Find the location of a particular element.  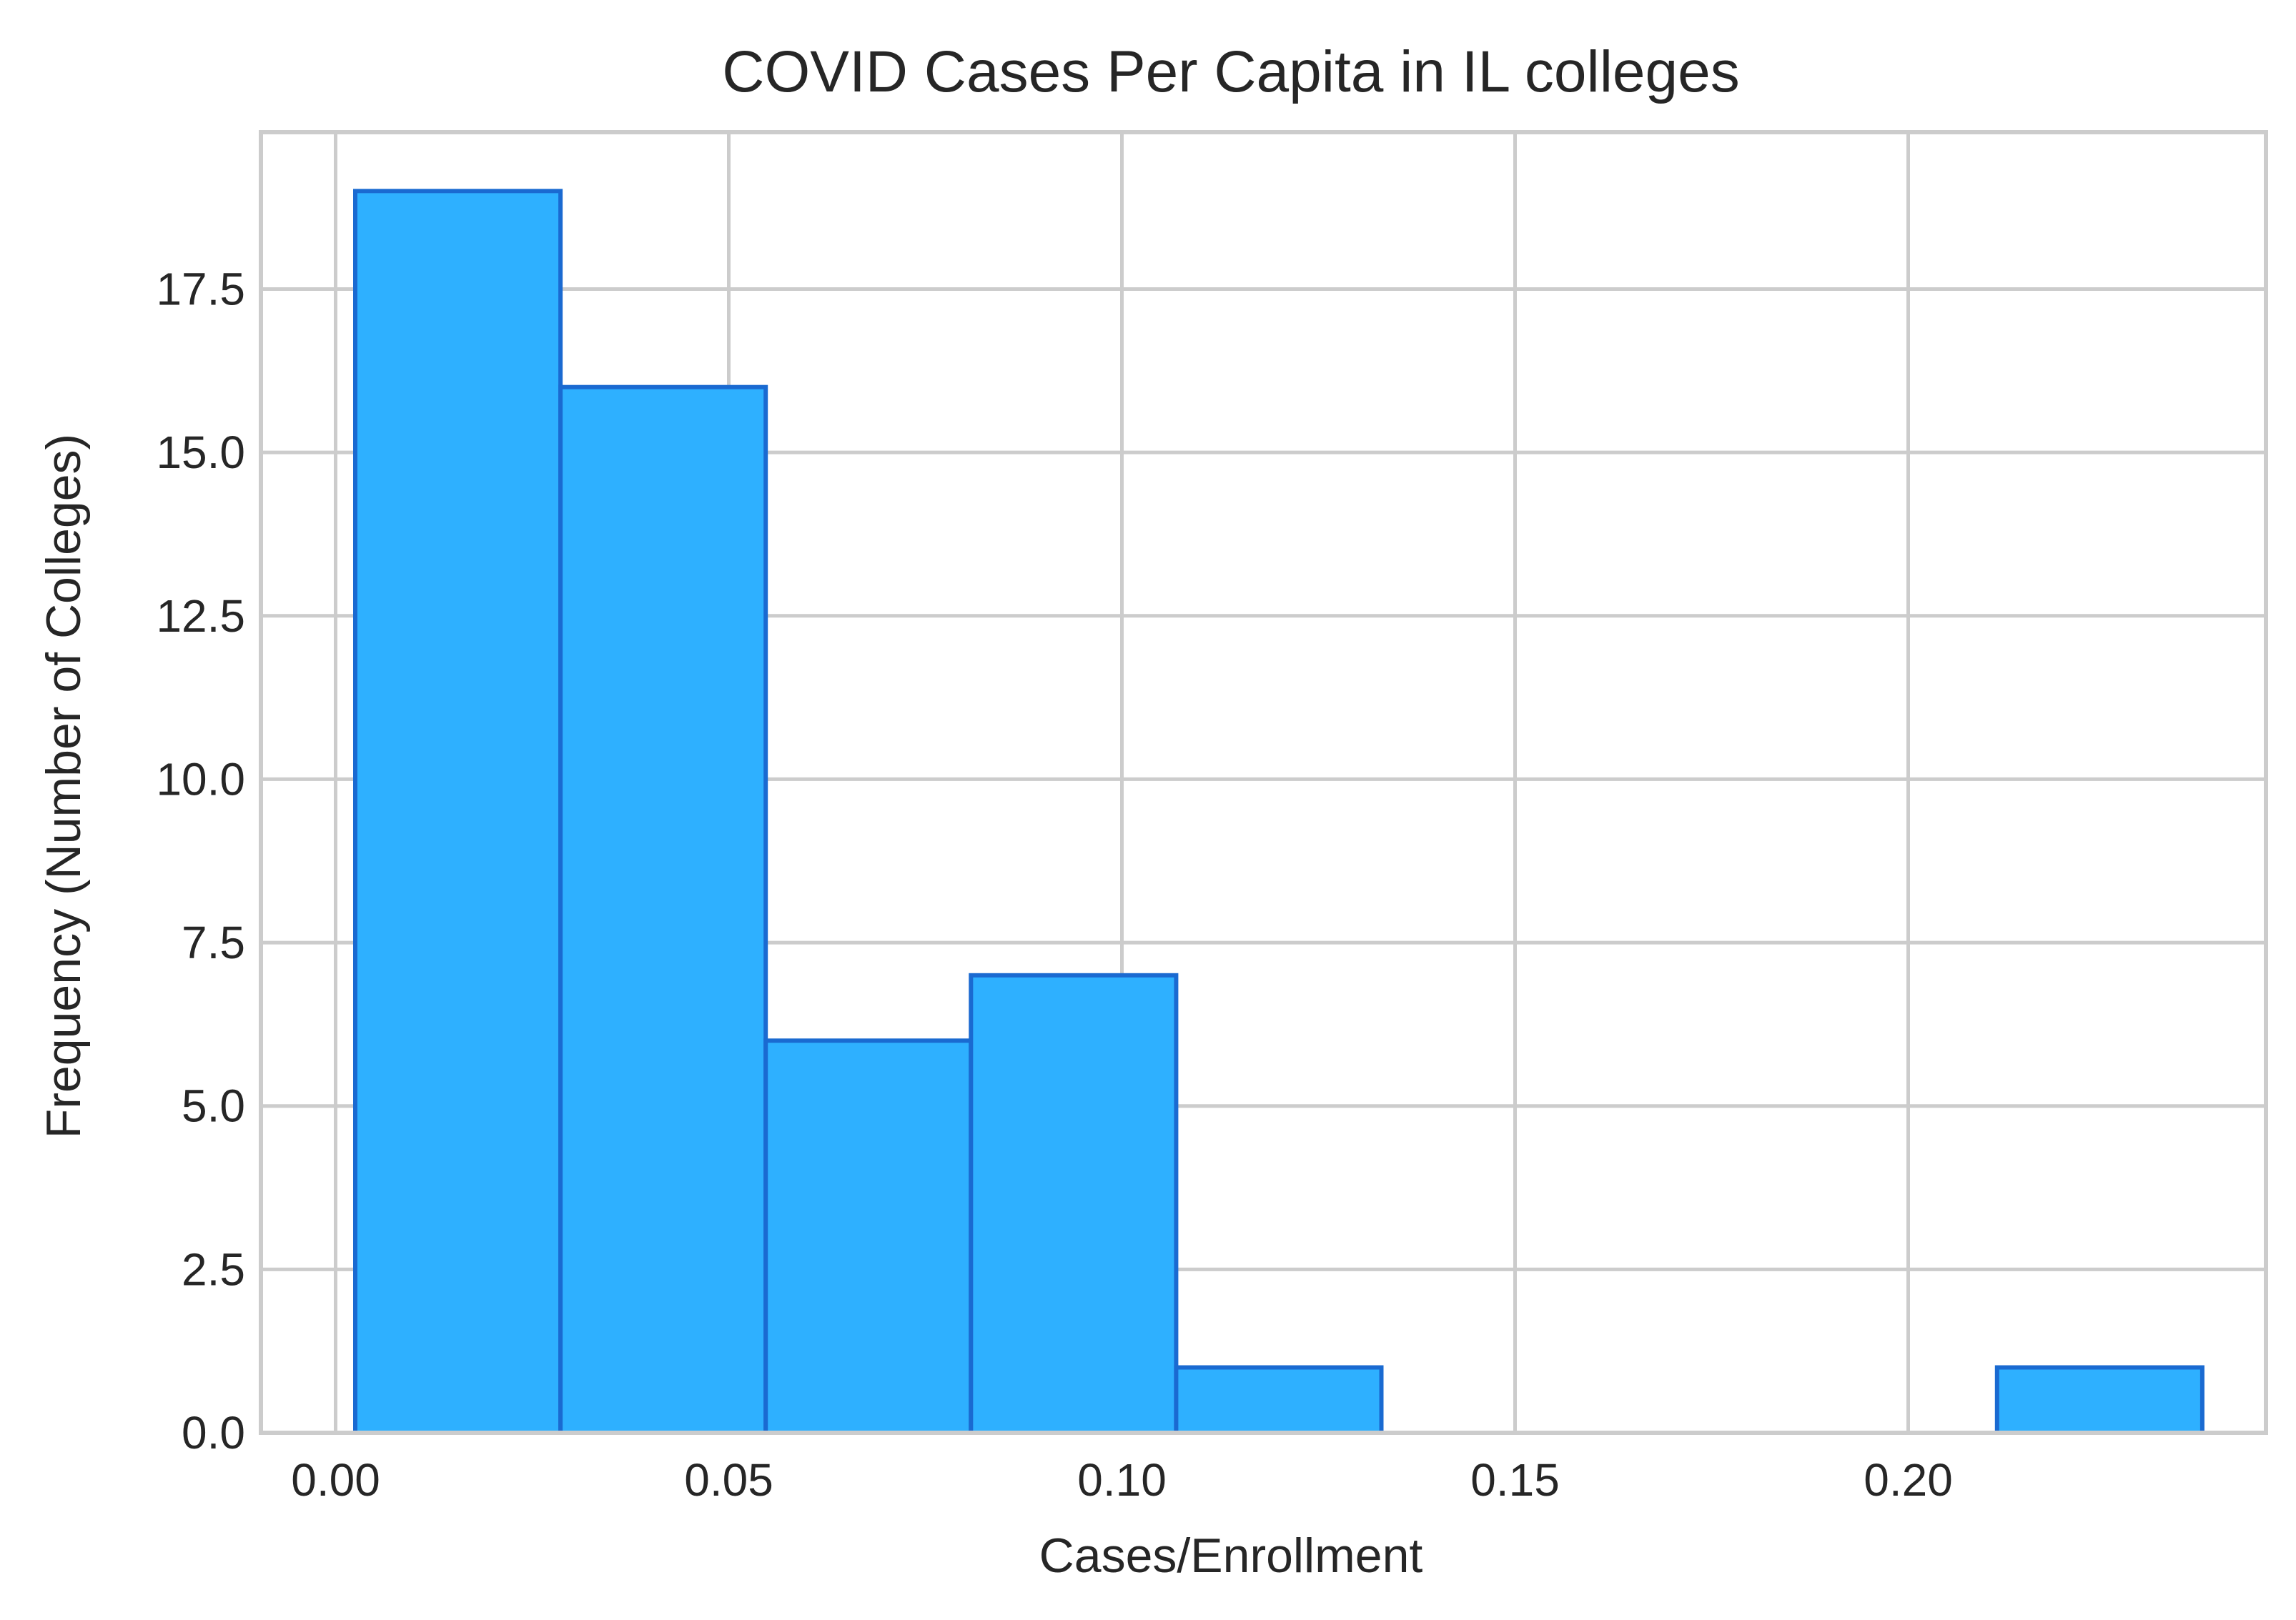

y-axis-label: Frequency (Number of Colleges) is located at coordinates (63, 786).